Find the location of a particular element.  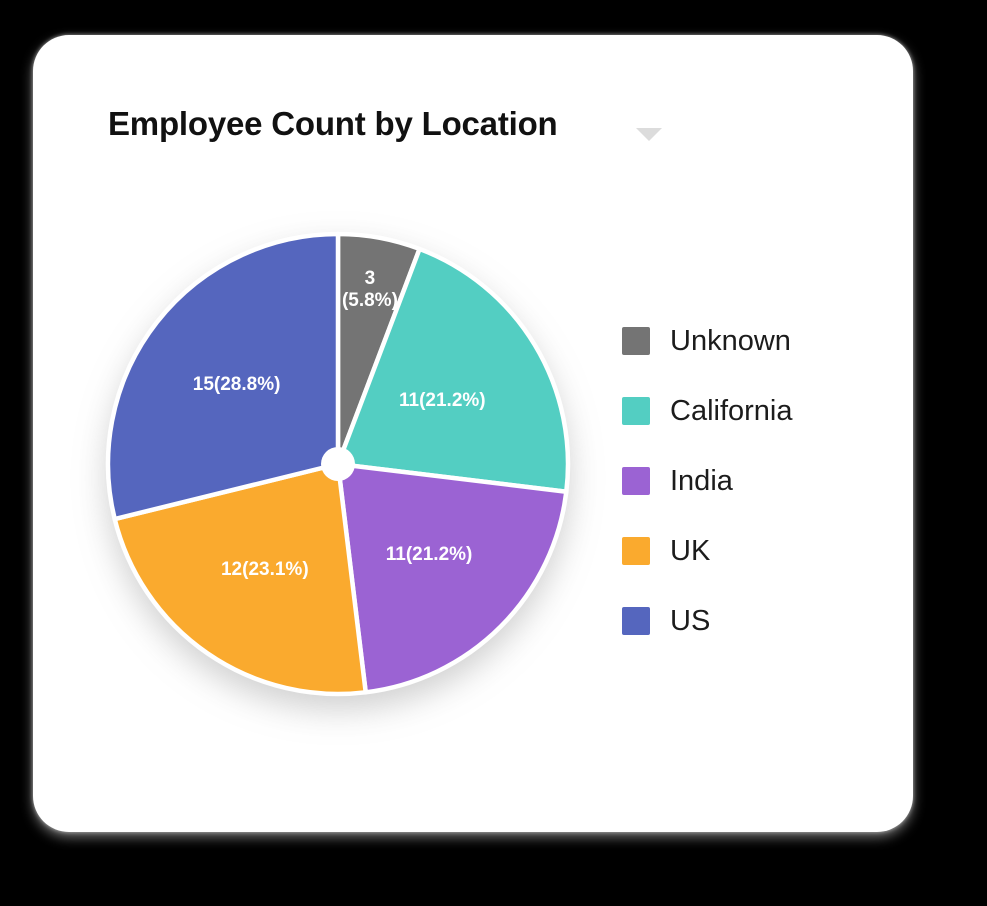

legend-swatch-us is located at coordinates (636, 621).